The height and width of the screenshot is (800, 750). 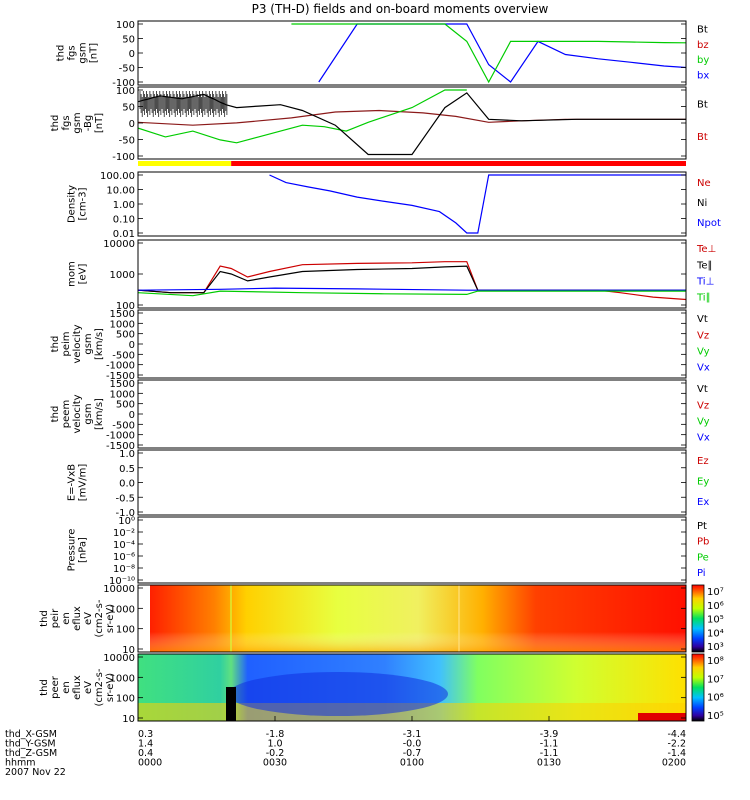 I want to click on fgs-legend-bt: Bt, so click(x=702, y=30).